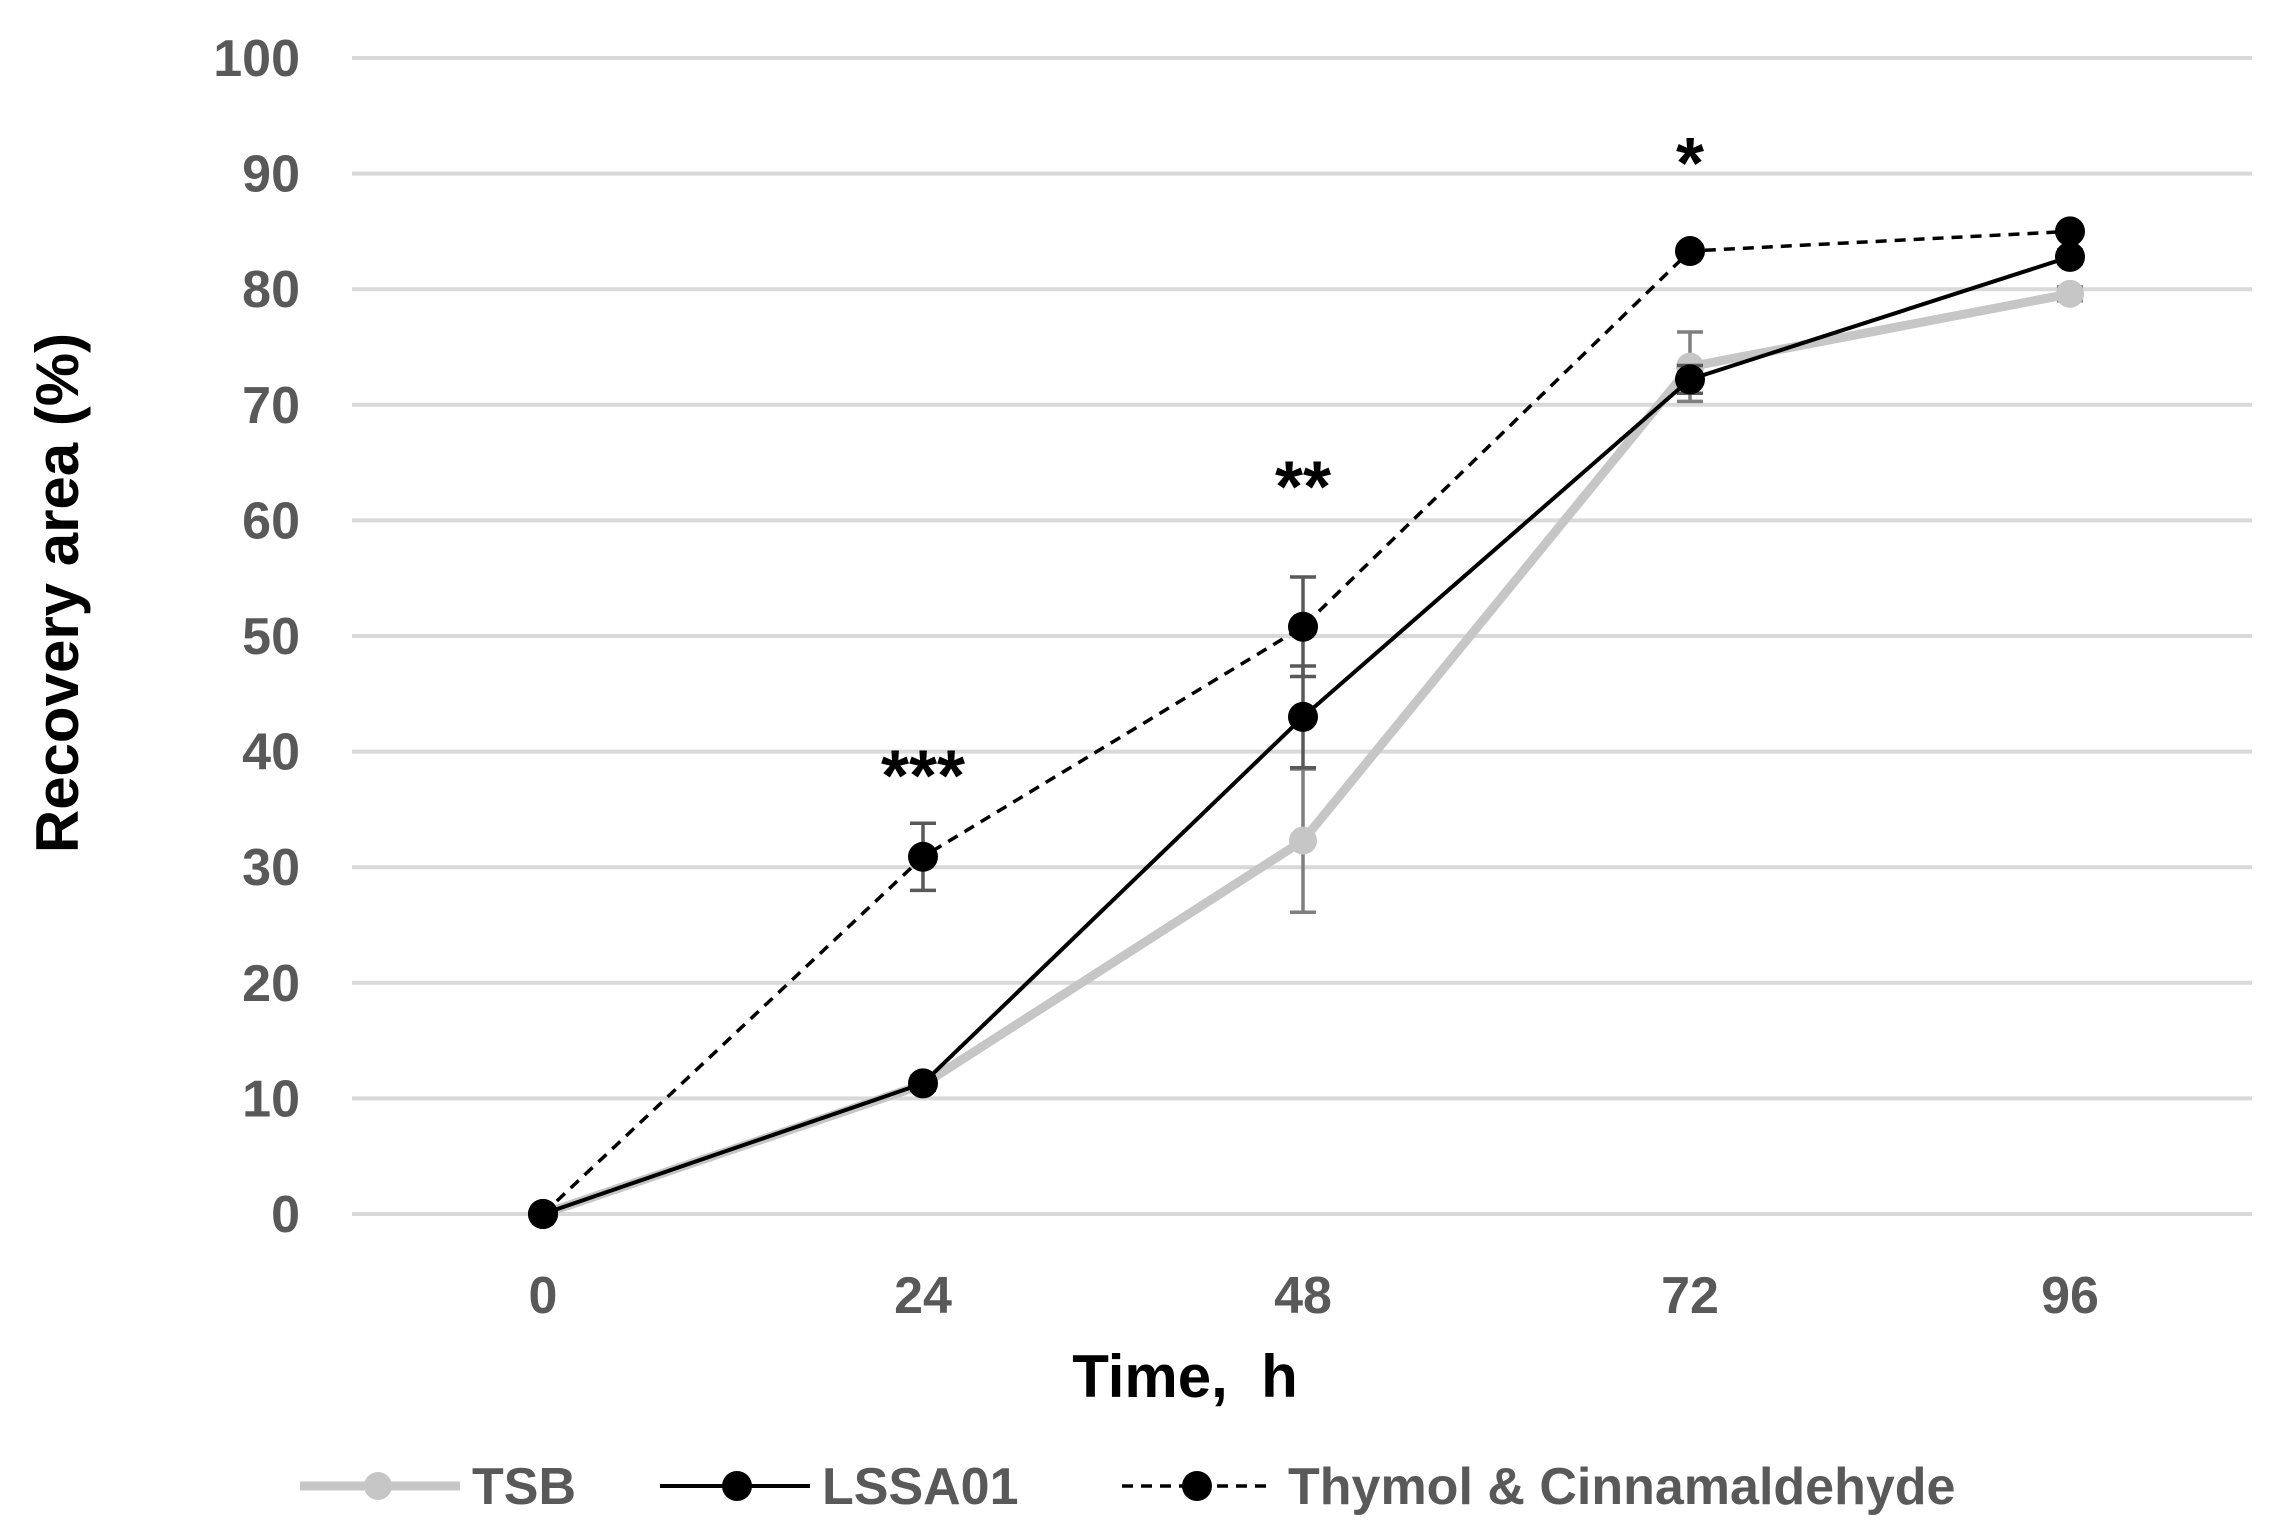 The image size is (2280, 1538). What do you see at coordinates (271, 753) in the screenshot?
I see `y-tick-label: 40` at bounding box center [271, 753].